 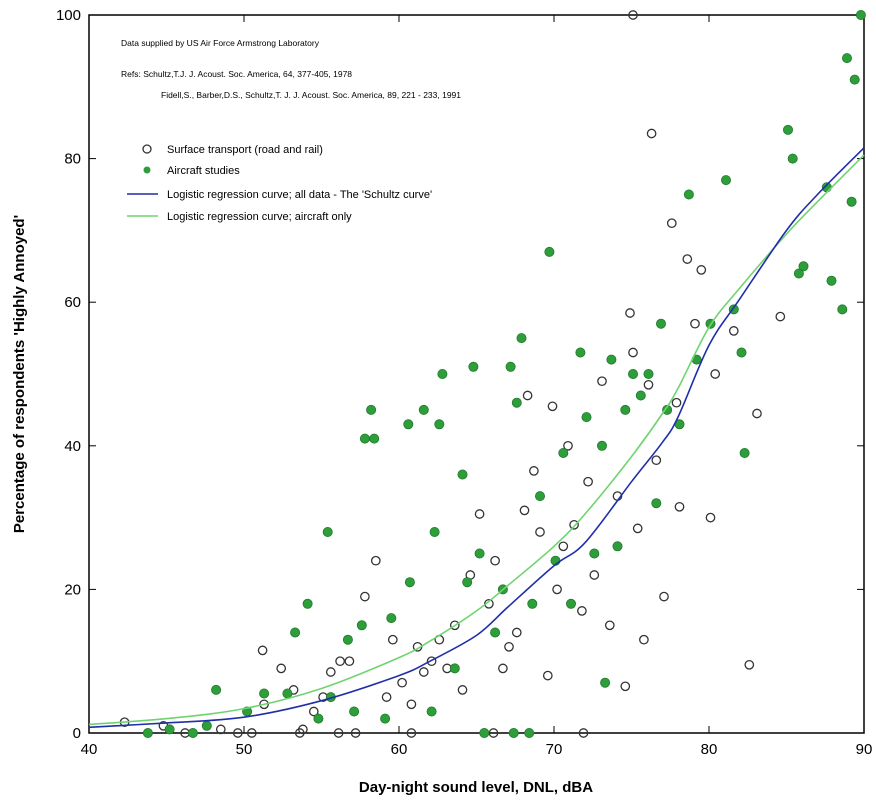 What do you see at coordinates (72, 302) in the screenshot?
I see `y-tick-label: 60` at bounding box center [72, 302].